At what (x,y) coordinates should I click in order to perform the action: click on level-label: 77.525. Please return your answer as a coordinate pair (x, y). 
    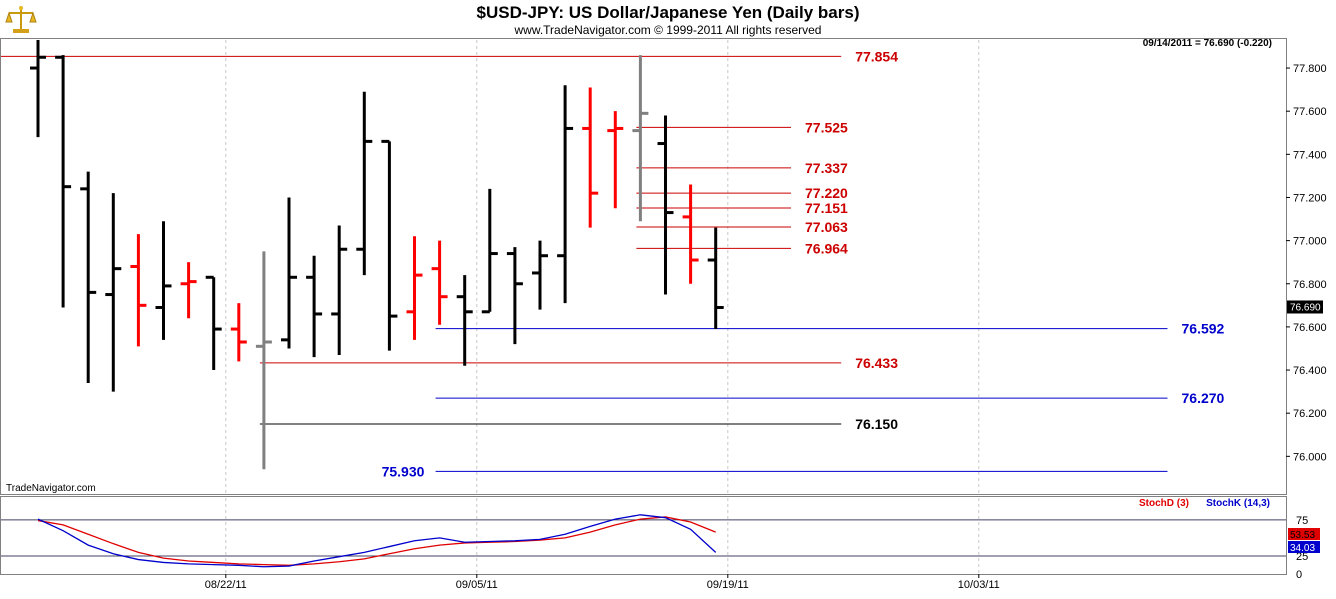
    Looking at the image, I should click on (826, 127).